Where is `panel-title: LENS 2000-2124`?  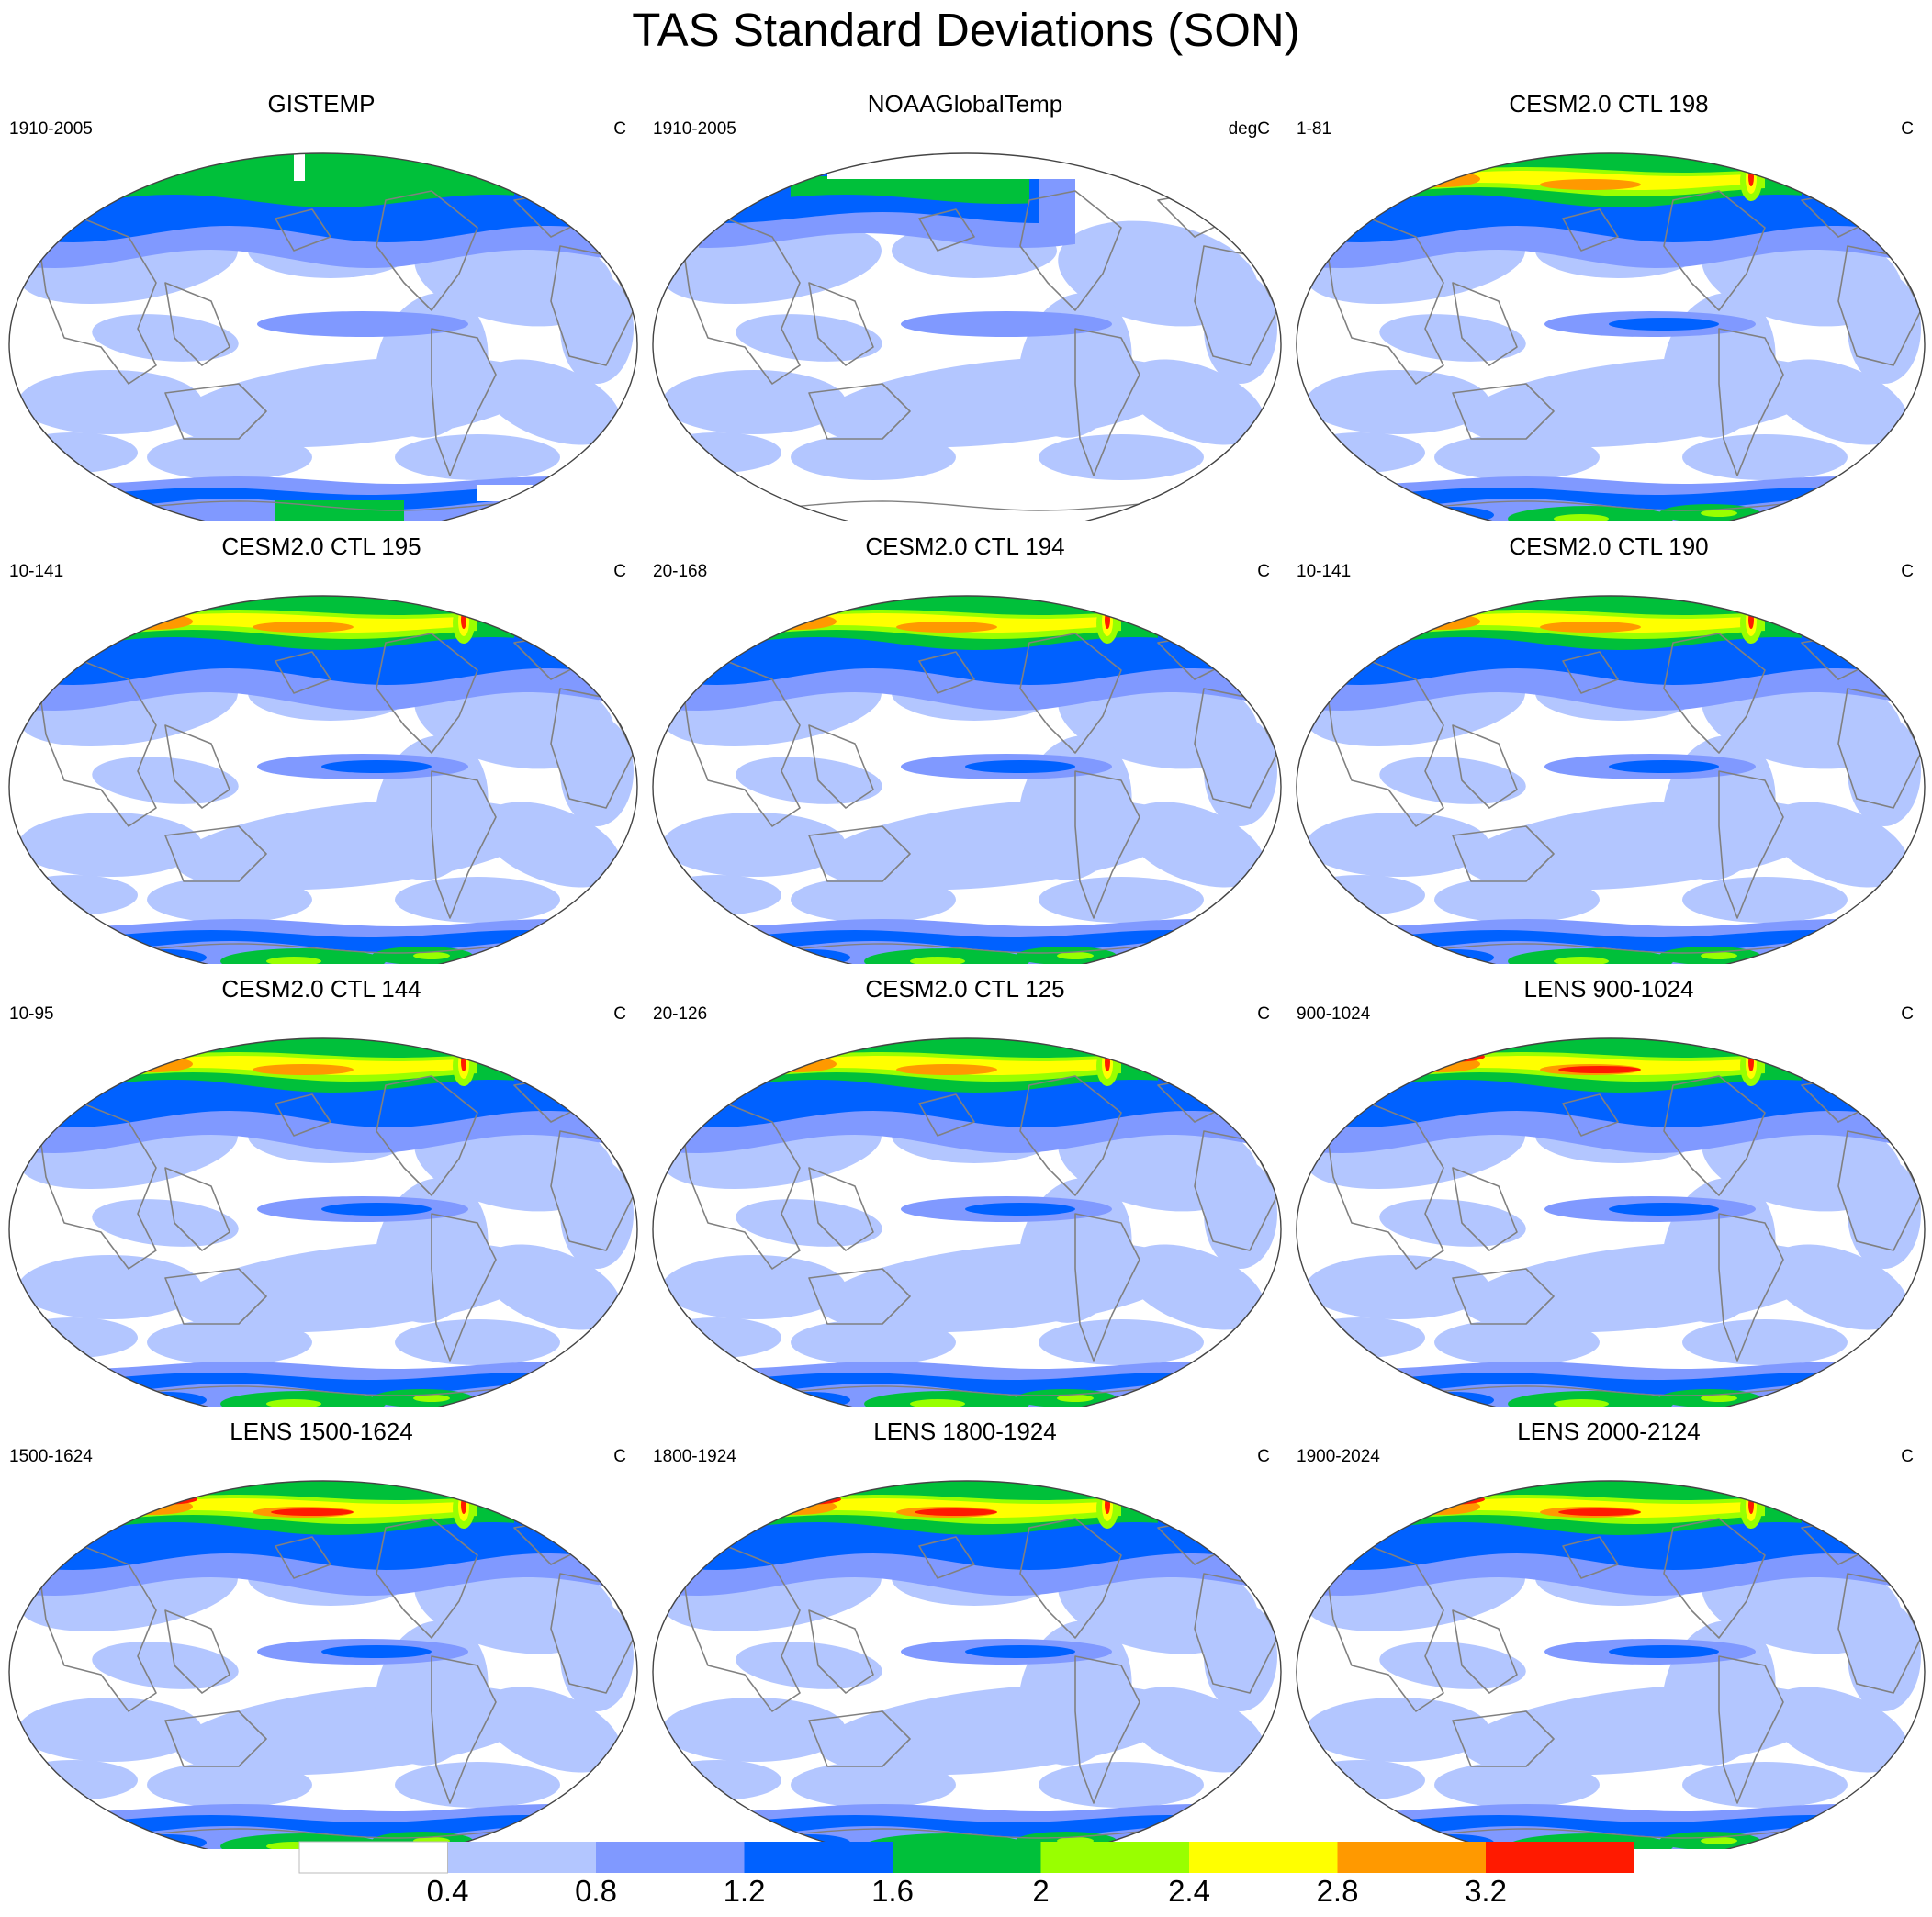
panel-title: LENS 2000-2124 is located at coordinates (1609, 1431).